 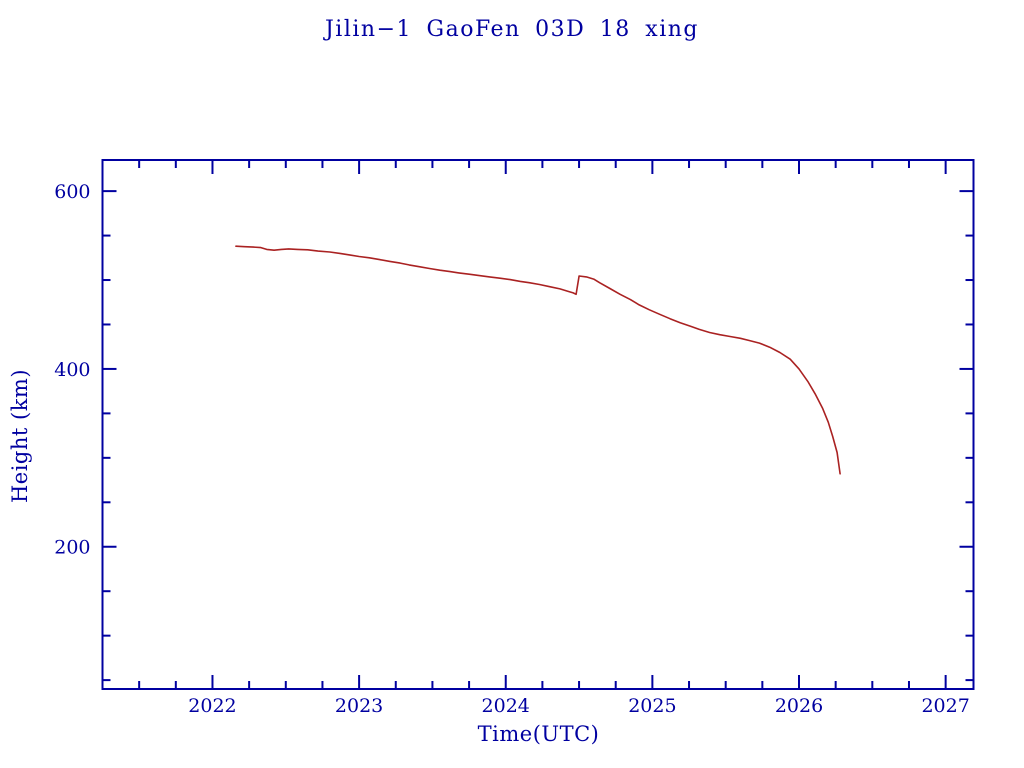 I want to click on x-axis-label: Time(UTC), so click(x=538, y=734).